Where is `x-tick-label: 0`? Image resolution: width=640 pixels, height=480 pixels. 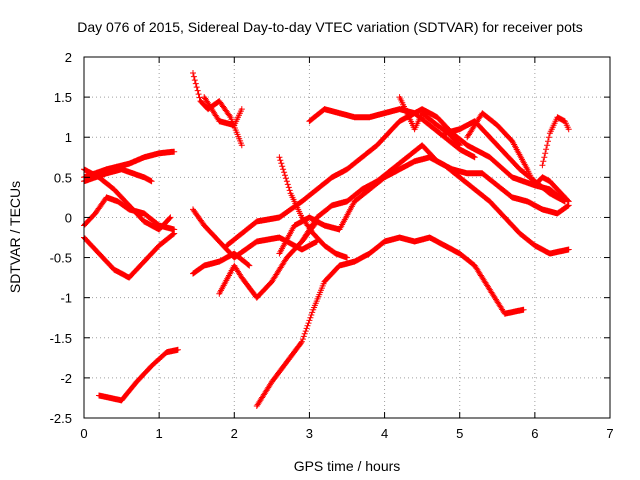 x-tick-label: 0 is located at coordinates (83, 433).